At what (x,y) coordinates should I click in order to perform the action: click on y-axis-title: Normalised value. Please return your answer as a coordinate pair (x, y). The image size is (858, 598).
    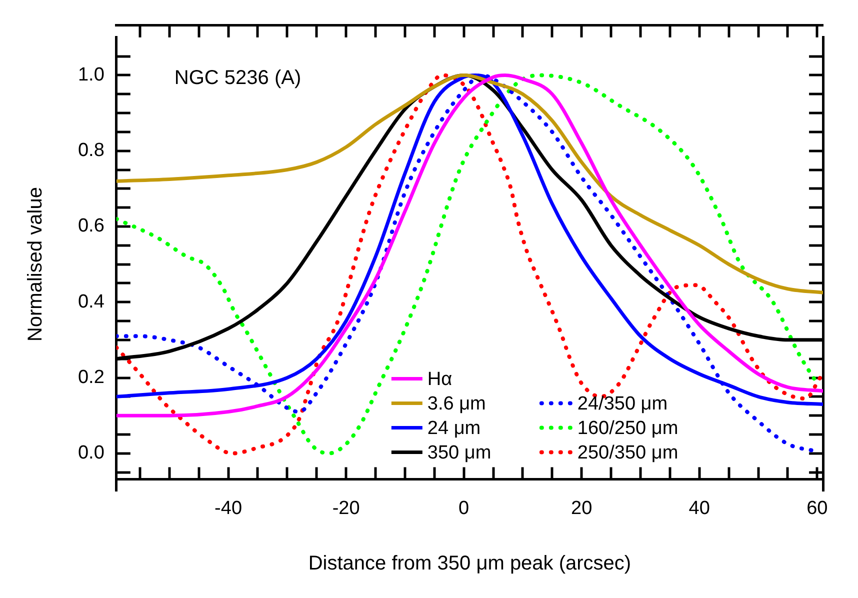
    Looking at the image, I should click on (35, 264).